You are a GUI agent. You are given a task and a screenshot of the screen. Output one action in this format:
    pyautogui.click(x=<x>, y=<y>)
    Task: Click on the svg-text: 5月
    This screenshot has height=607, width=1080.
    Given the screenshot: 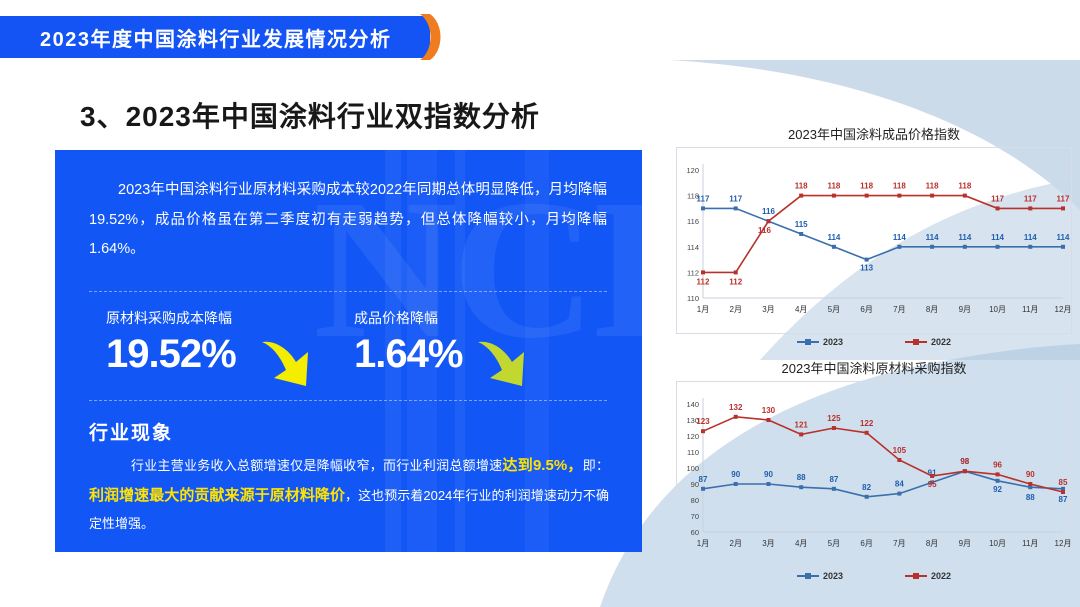 What is the action you would take?
    pyautogui.click(x=834, y=543)
    